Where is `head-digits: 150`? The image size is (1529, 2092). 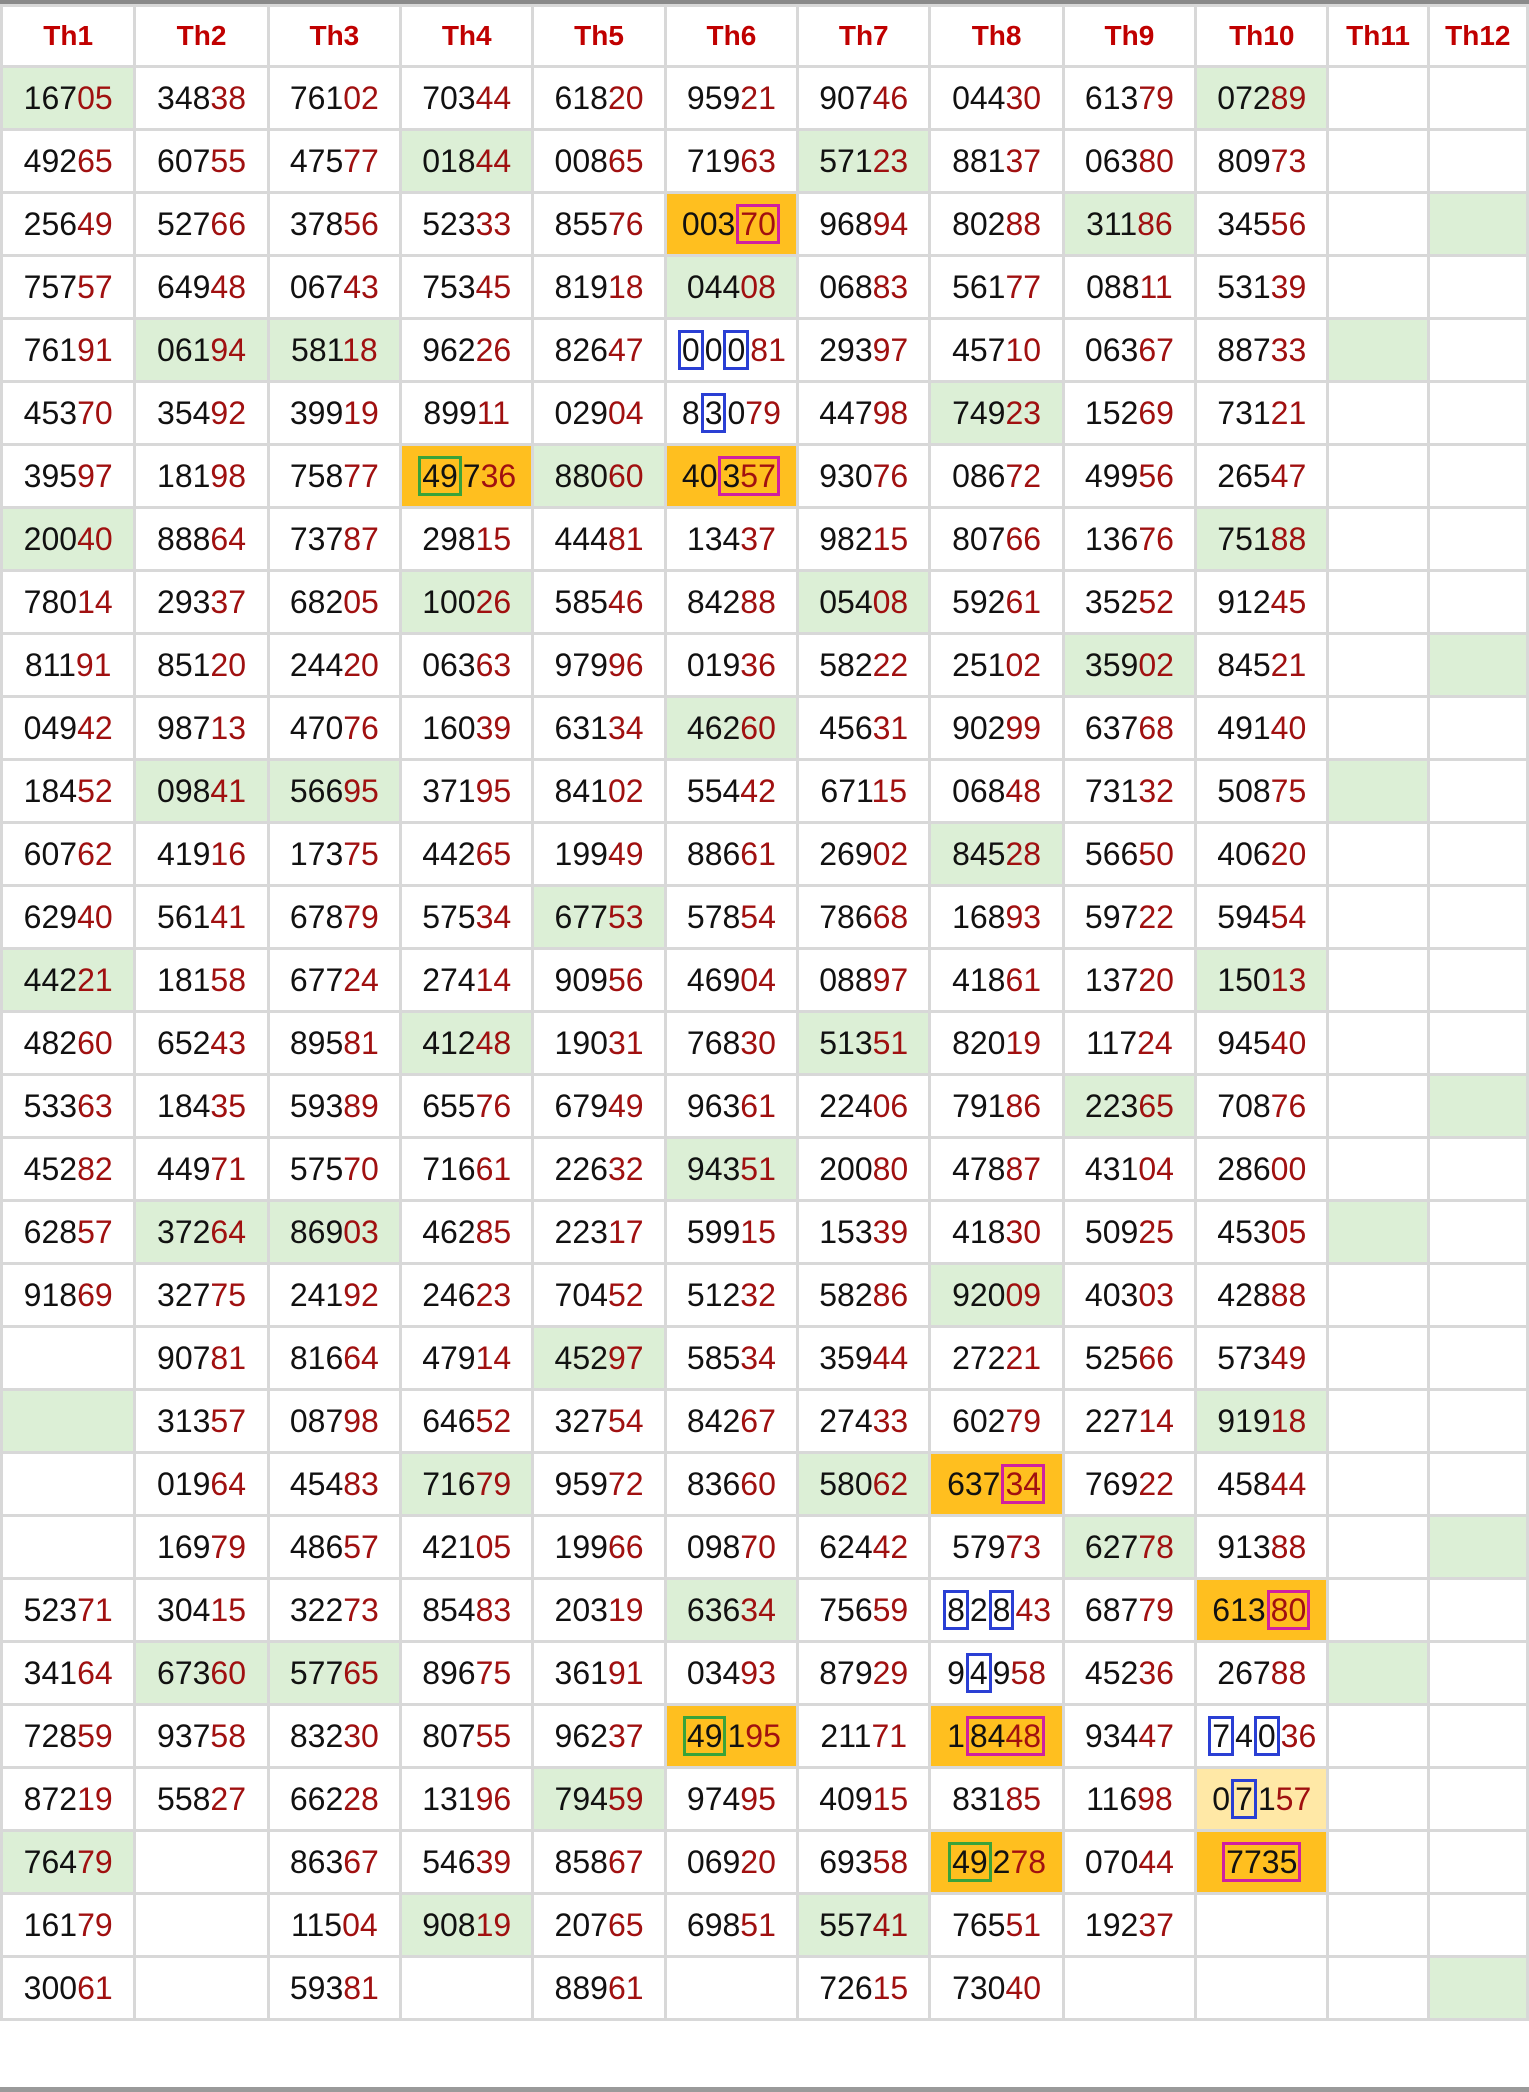
head-digits: 150 is located at coordinates (1244, 979).